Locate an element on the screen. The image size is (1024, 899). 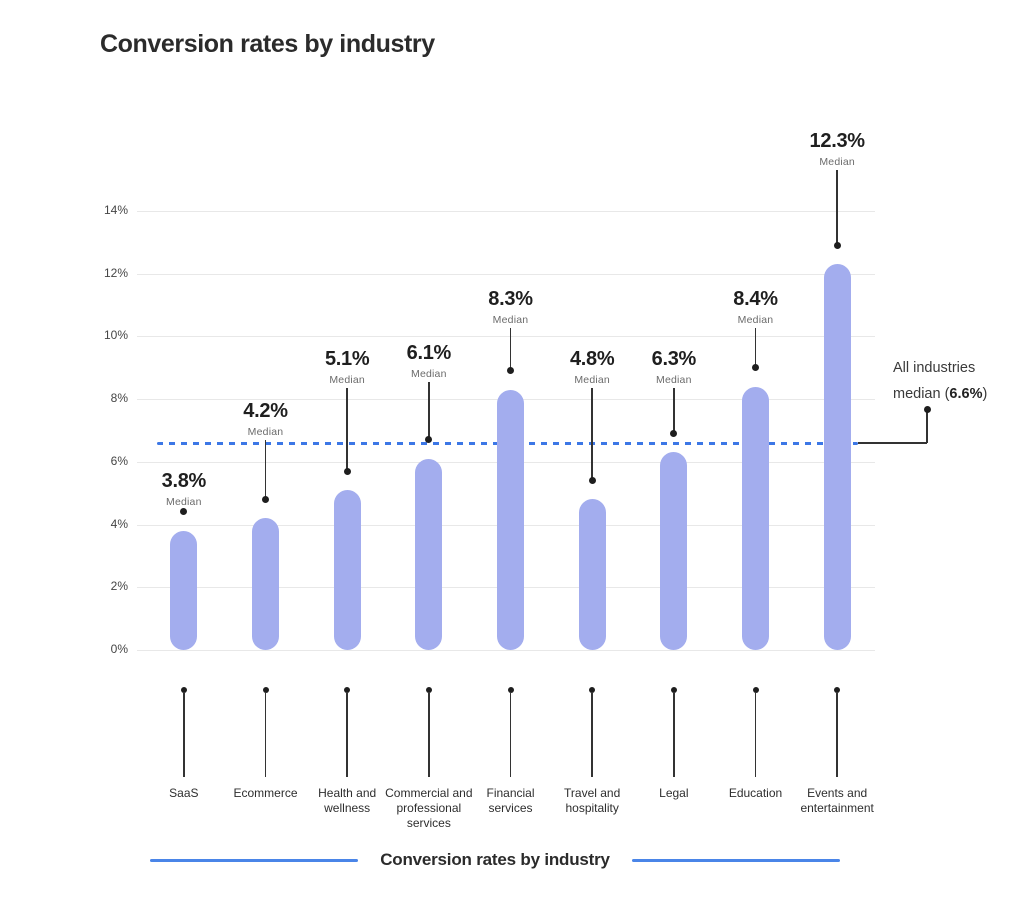
y-axis-tick-label: 8% is located at coordinates (119, 398).